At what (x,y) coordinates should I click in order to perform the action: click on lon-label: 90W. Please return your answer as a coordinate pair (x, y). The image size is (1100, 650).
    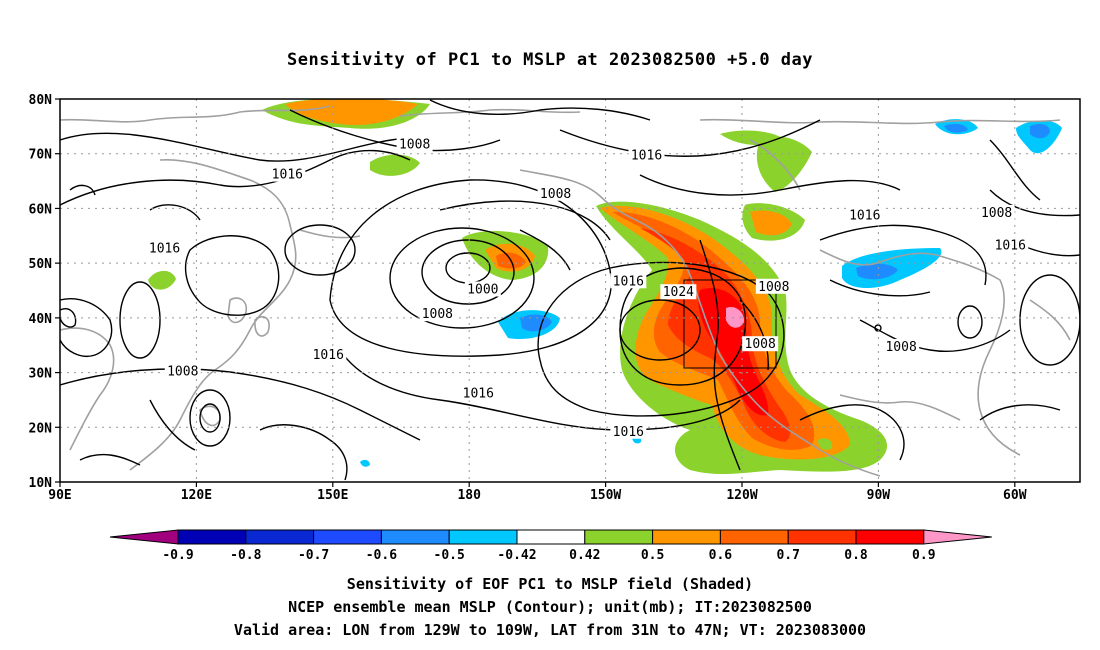
    Looking at the image, I should click on (879, 495).